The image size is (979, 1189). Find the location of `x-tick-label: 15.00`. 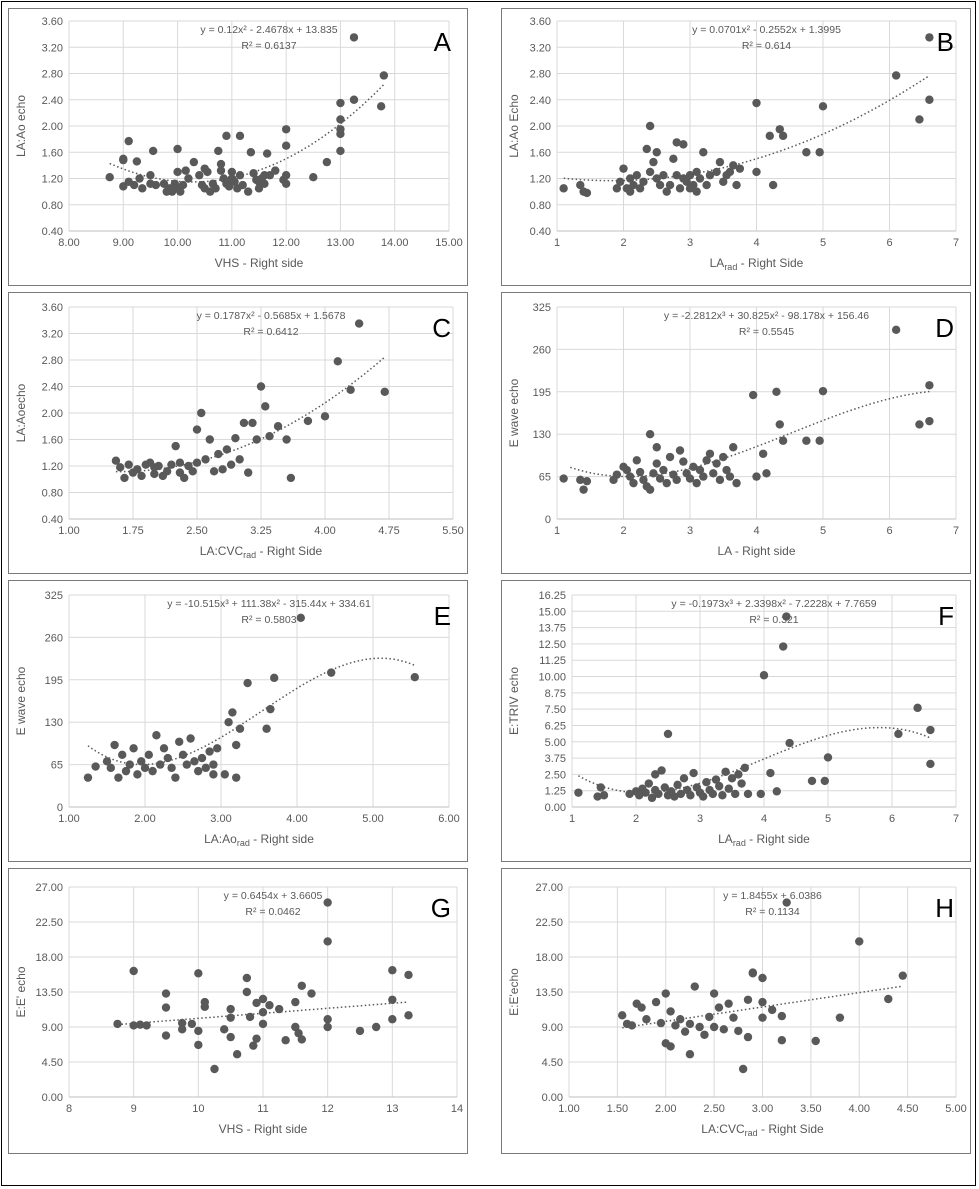

x-tick-label: 15.00 is located at coordinates (449, 243).